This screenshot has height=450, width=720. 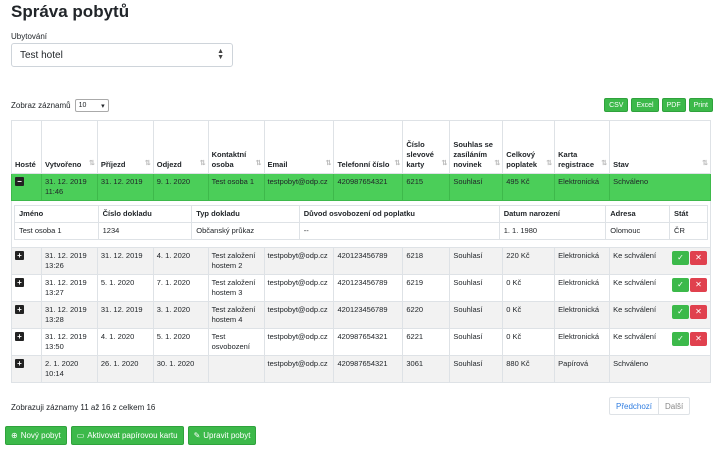 What do you see at coordinates (69, 147) in the screenshot?
I see `col-created: Vytvořeno ⇅` at bounding box center [69, 147].